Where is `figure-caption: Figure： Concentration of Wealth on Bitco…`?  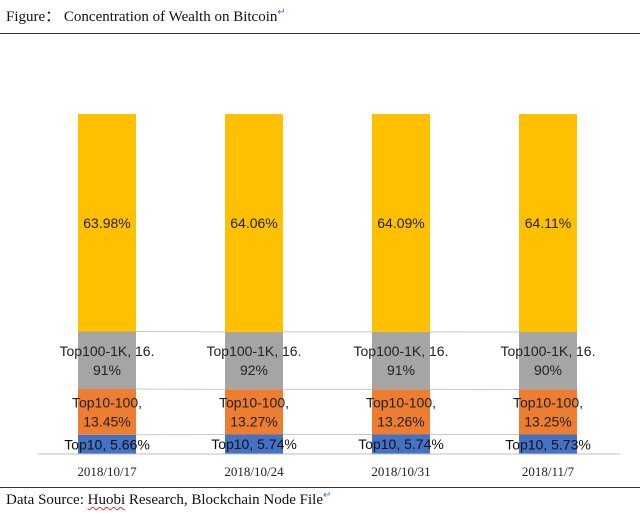 figure-caption: Figure： Concentration of Wealth on Bitco… is located at coordinates (146, 15).